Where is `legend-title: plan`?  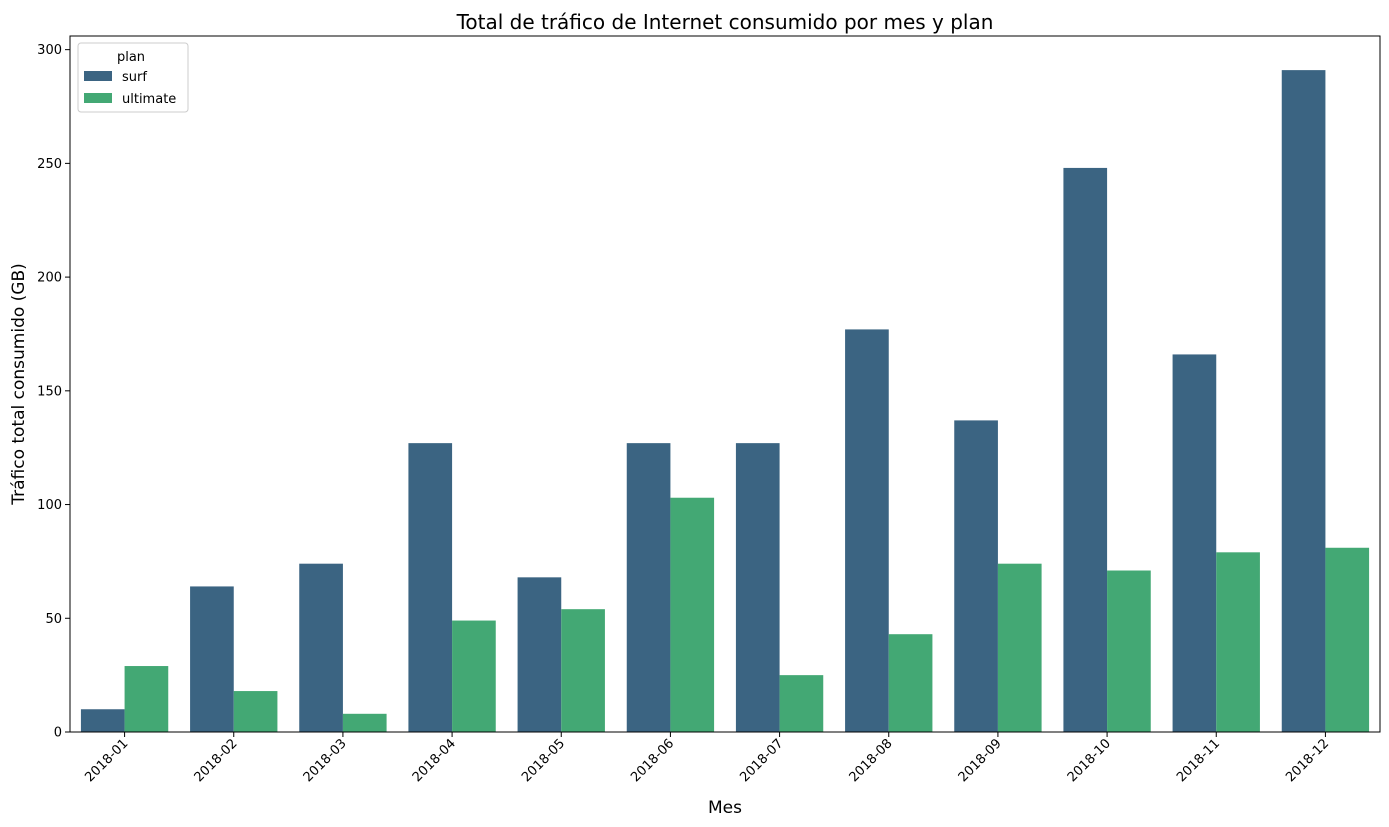 legend-title: plan is located at coordinates (131, 57).